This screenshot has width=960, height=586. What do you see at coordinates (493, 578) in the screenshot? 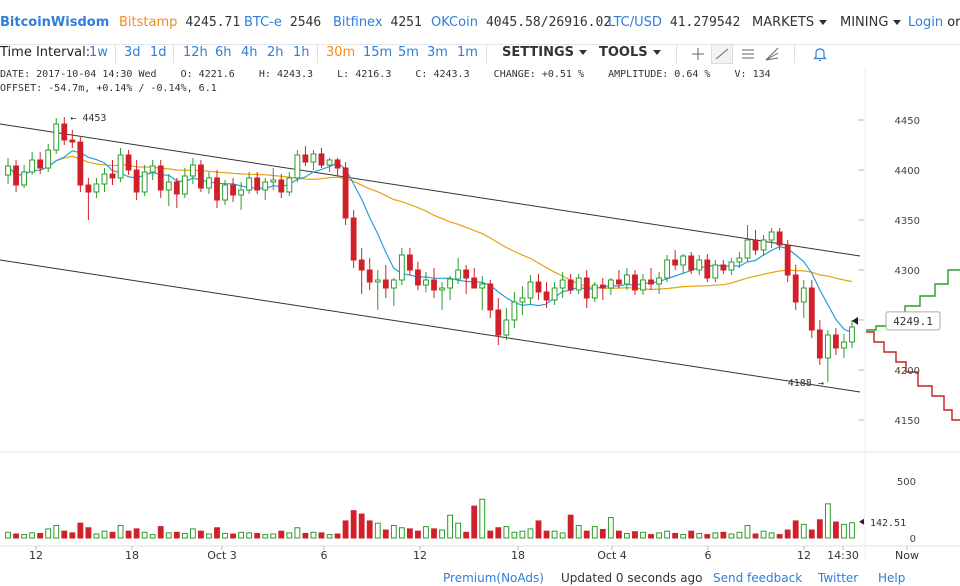
I see `premium-link: Premium(NoAds)` at bounding box center [493, 578].